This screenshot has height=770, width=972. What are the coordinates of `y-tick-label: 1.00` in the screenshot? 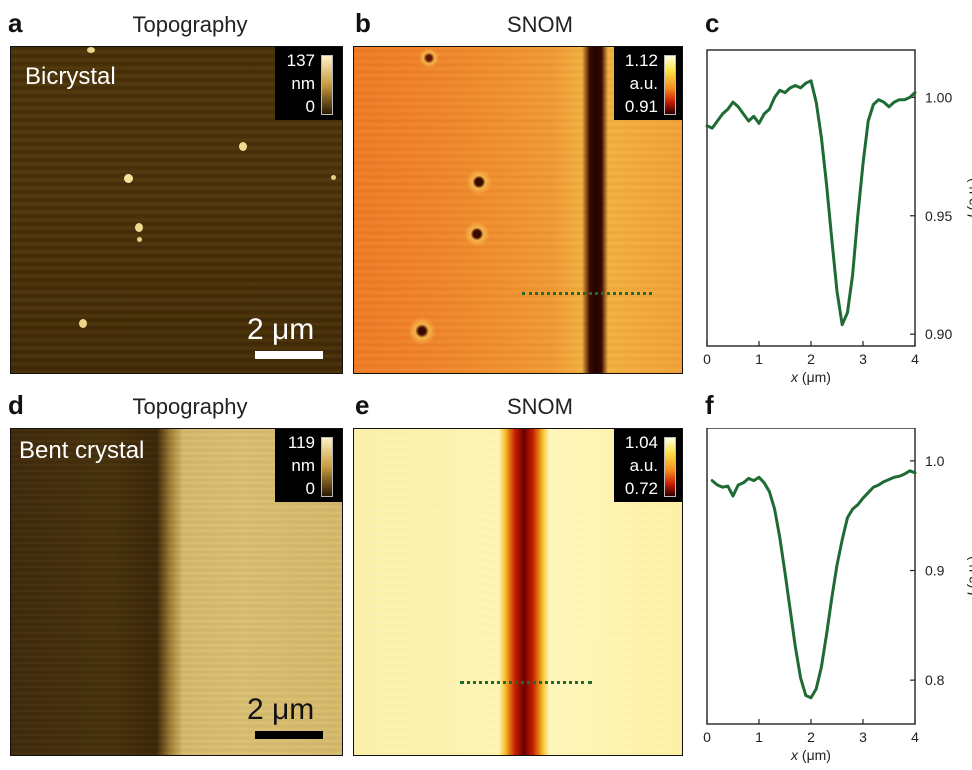 It's located at (938, 97).